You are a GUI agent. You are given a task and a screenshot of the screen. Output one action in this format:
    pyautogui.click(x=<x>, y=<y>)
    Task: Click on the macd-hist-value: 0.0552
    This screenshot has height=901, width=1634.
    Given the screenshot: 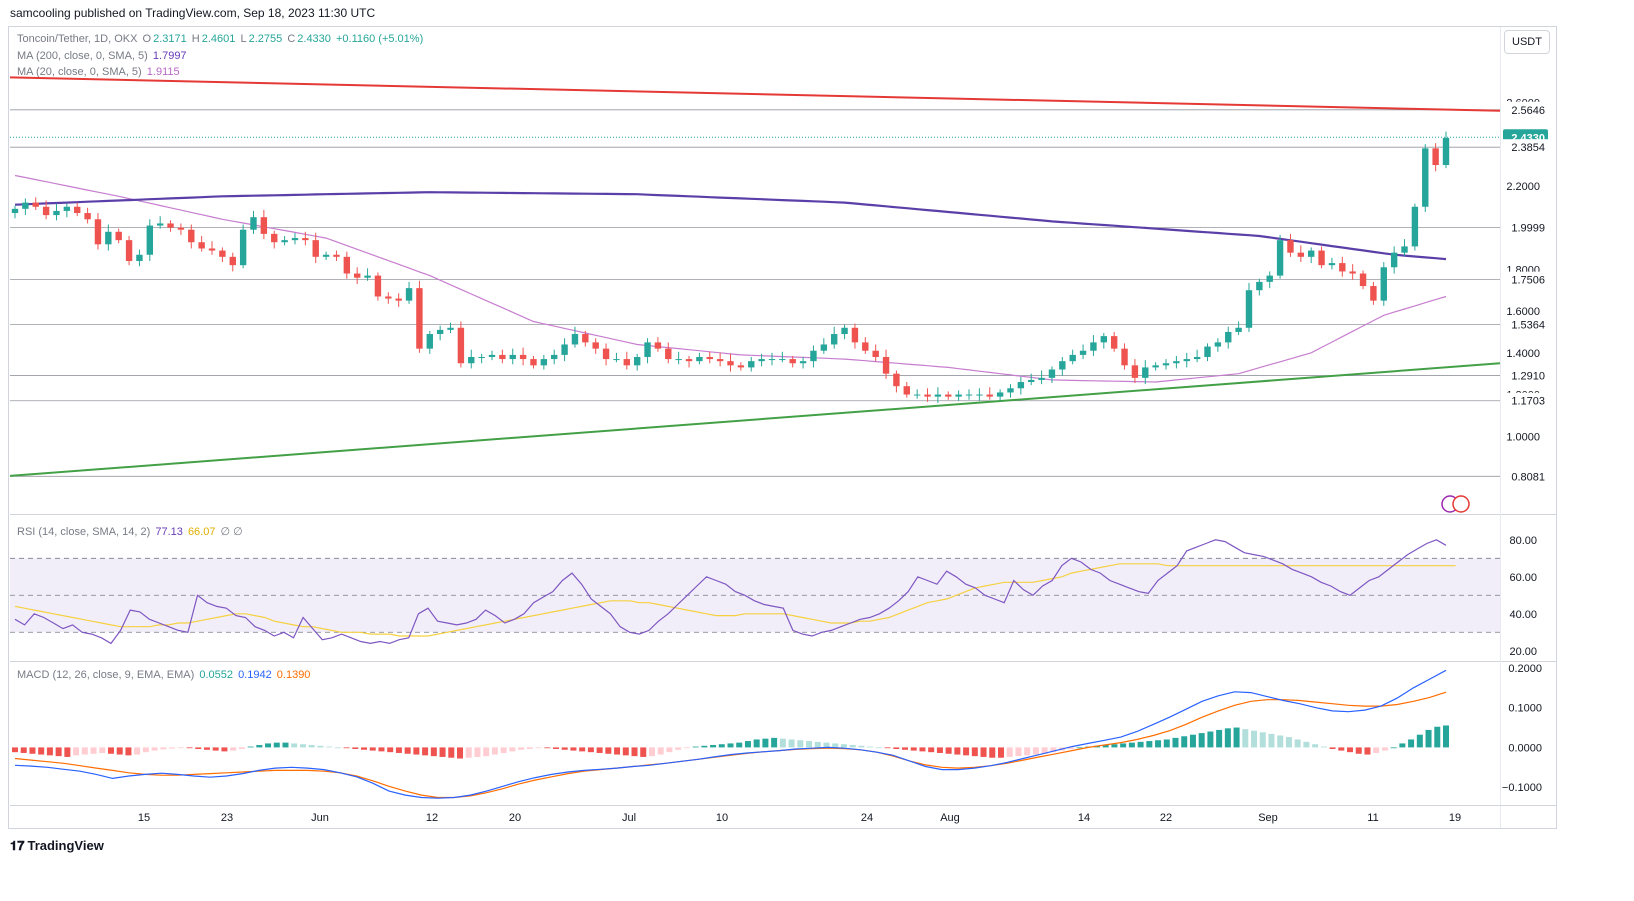 What is the action you would take?
    pyautogui.click(x=216, y=675)
    